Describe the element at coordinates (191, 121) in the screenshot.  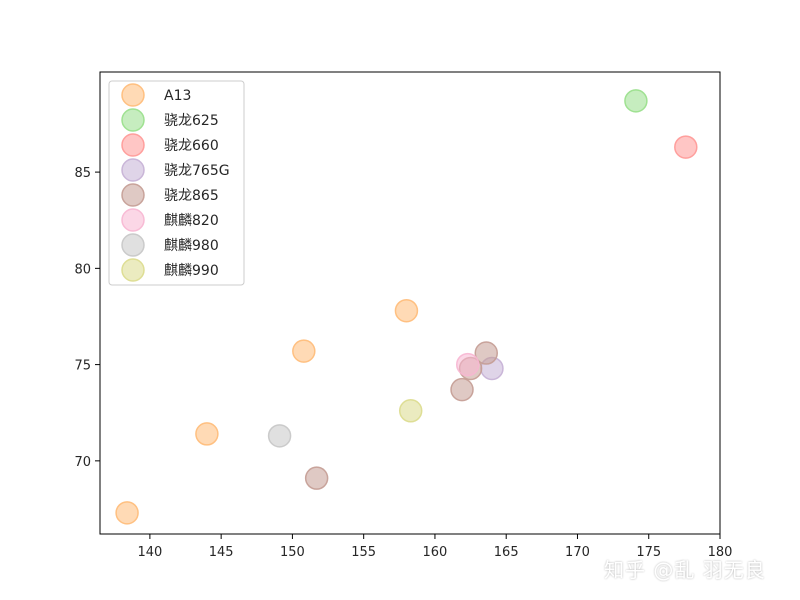
I see `legend-label-1: 骁龙625` at that location.